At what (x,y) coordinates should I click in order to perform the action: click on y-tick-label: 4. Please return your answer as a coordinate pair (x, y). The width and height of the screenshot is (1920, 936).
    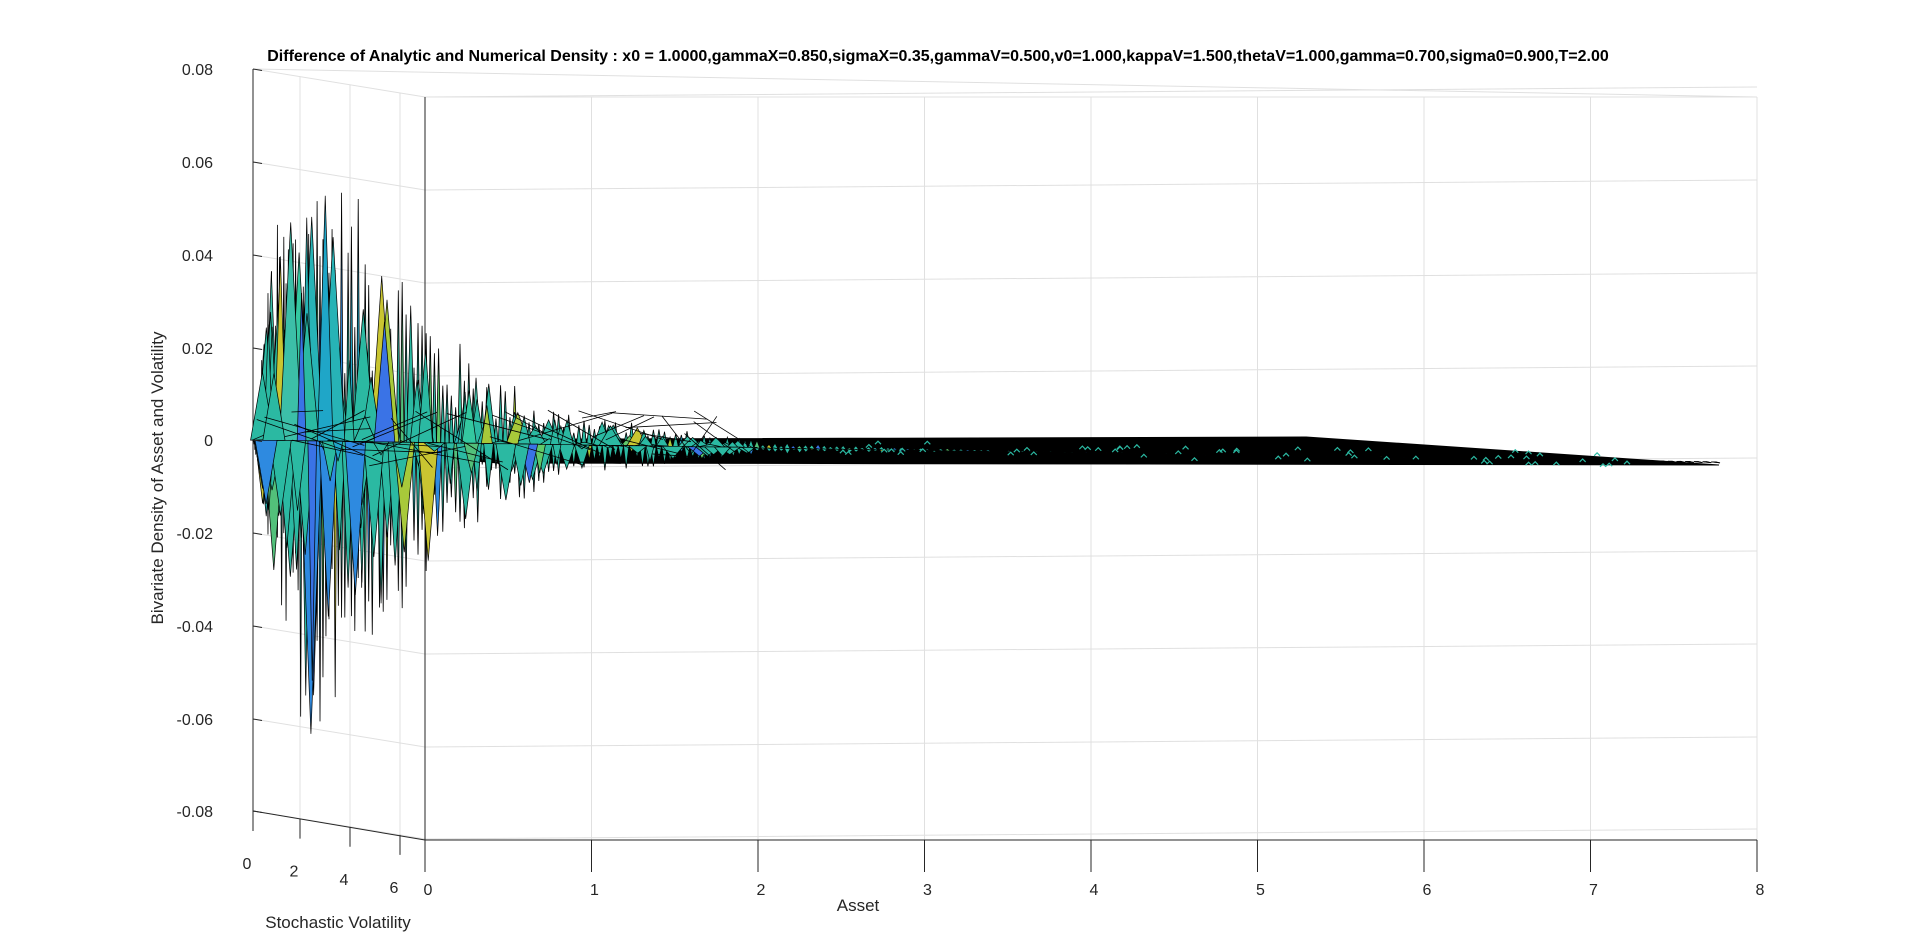
    Looking at the image, I should click on (344, 880).